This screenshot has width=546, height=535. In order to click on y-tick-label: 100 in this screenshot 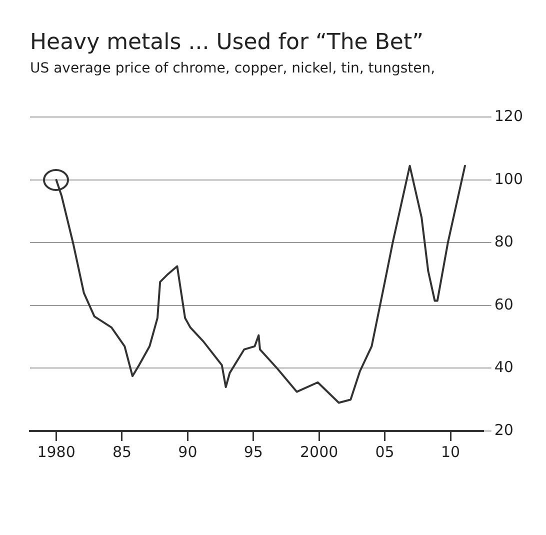, I will do `click(509, 179)`.